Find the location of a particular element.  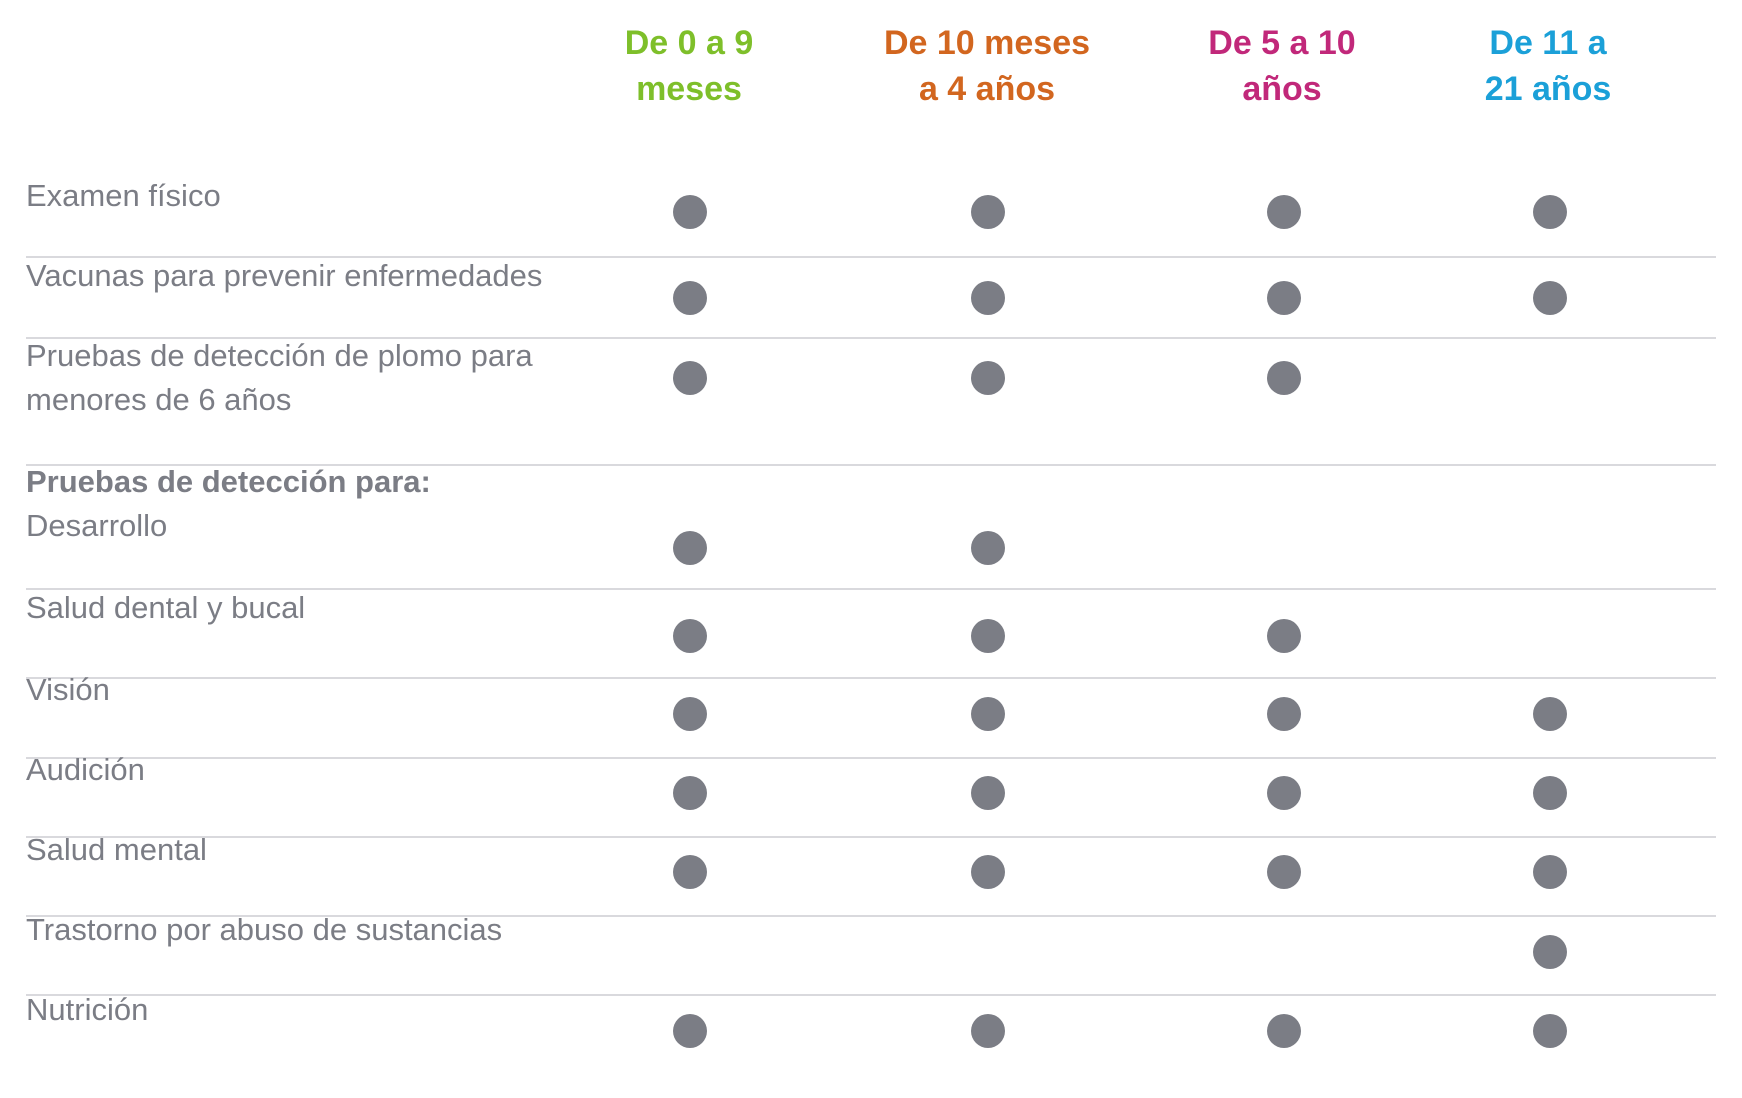

row-label-text: Desarrollo is located at coordinates (97, 525).